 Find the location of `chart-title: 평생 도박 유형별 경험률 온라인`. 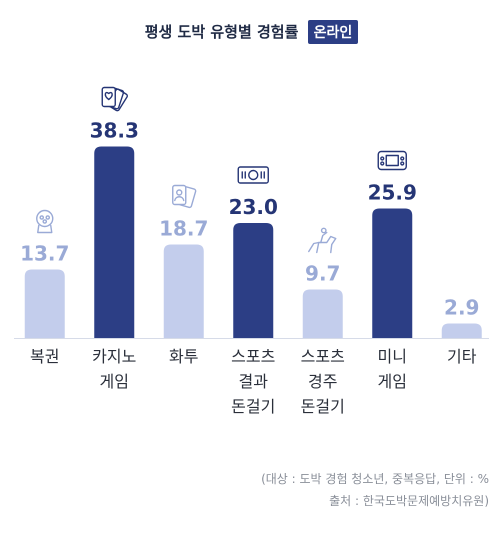

chart-title: 평생 도박 유형별 경험률 온라인 is located at coordinates (251, 32).